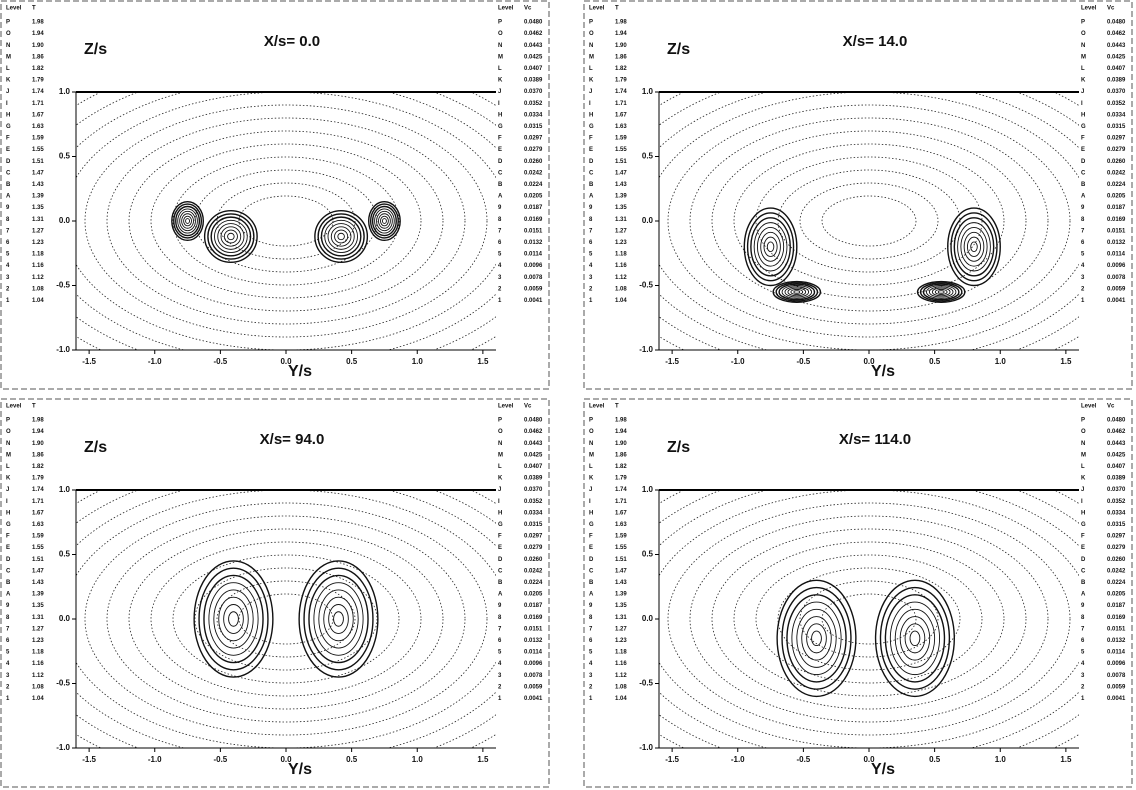 The image size is (1136, 790). Describe the element at coordinates (533, 69) in the screenshot. I see `legend-value: 0.0407` at that location.